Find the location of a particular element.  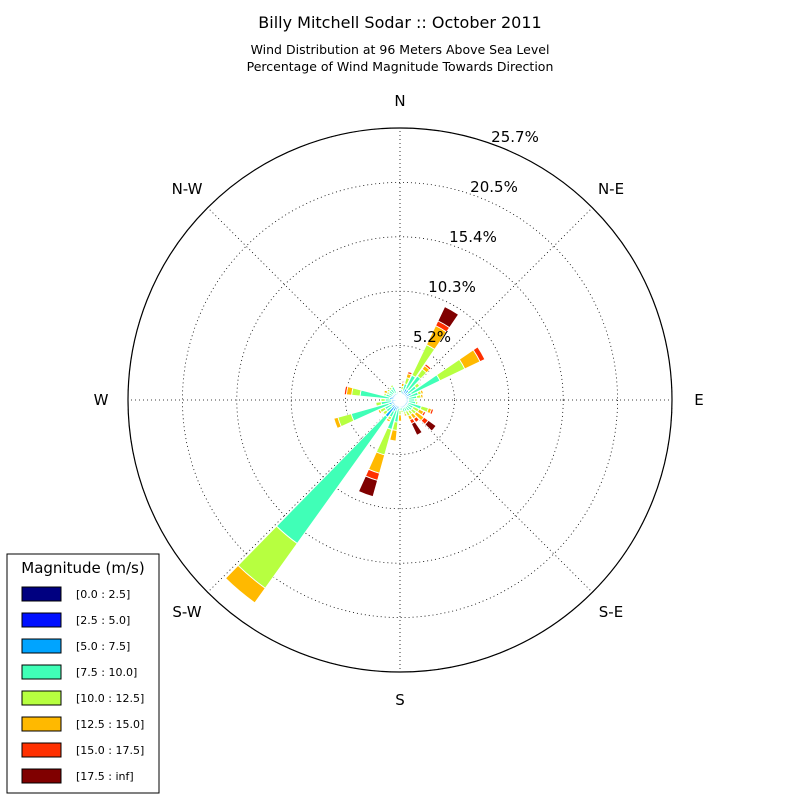

legend-label-6: [15.0 : 17.5] is located at coordinates (110, 750).